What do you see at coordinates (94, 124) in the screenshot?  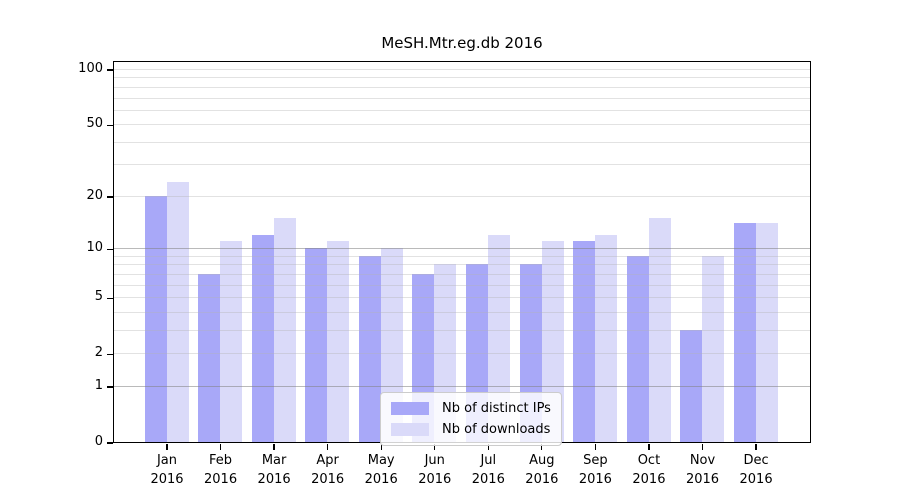 I see `y-tick-label: 50` at bounding box center [94, 124].